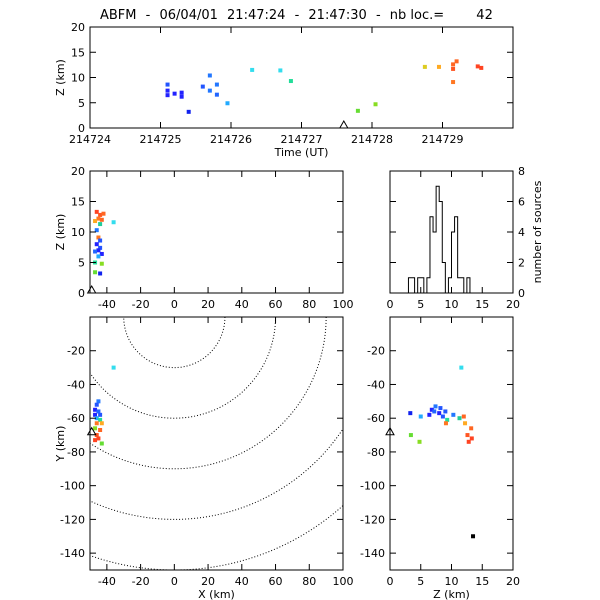 This screenshot has width=600, height=600. I want to click on x-tick-label: 214729, so click(443, 139).